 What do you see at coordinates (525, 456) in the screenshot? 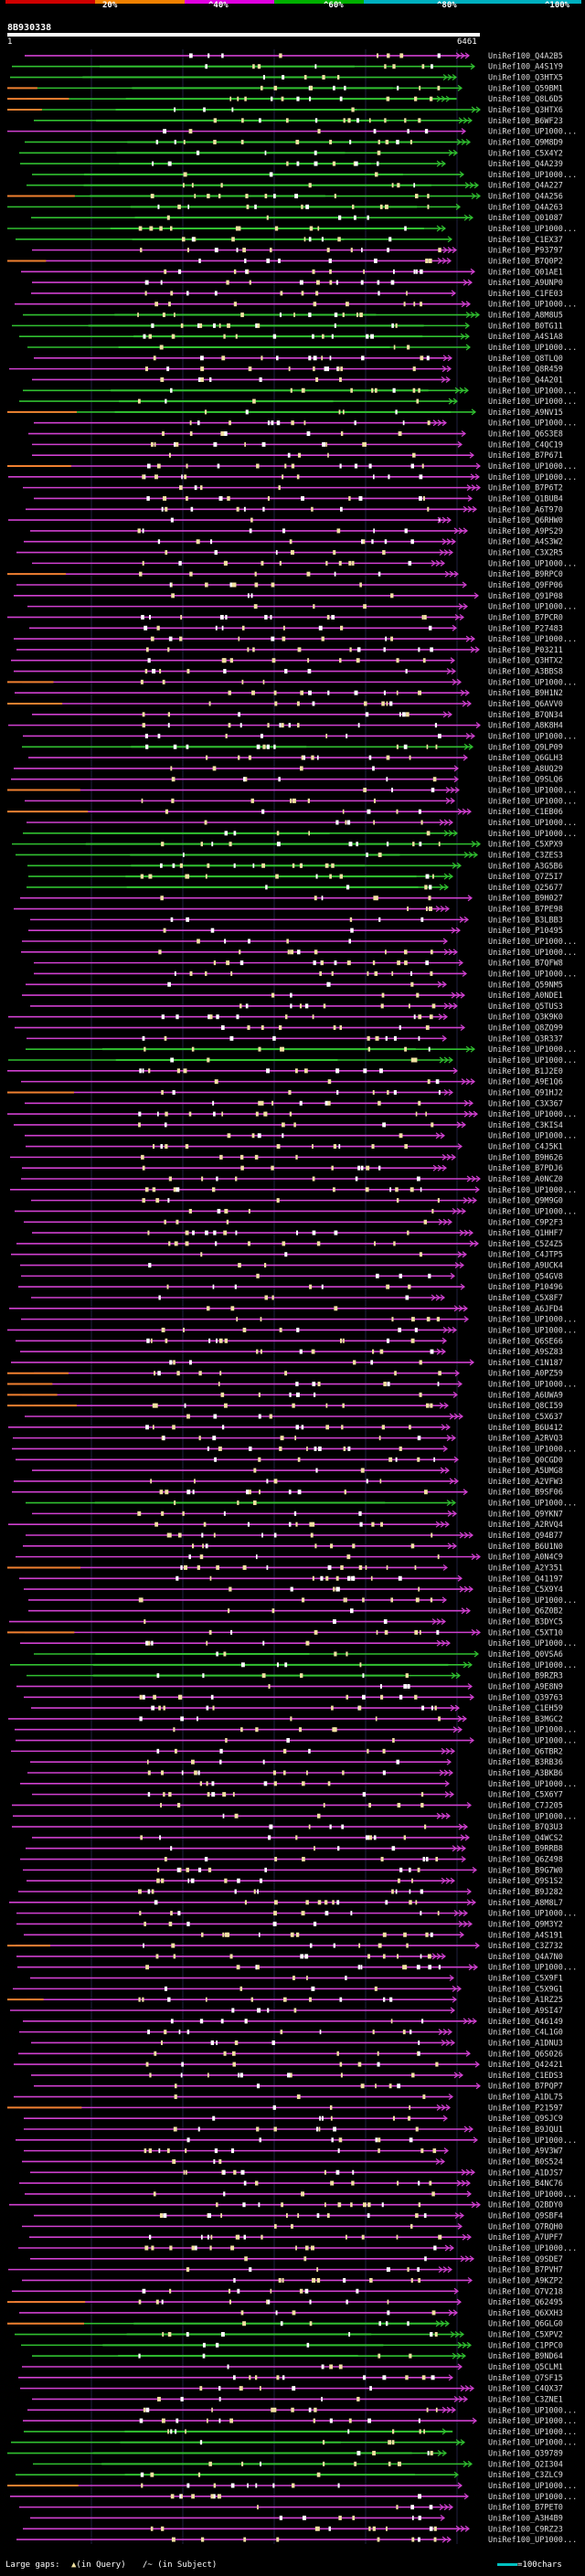
I see `hit-label: UniRef100_B7P671` at bounding box center [525, 456].